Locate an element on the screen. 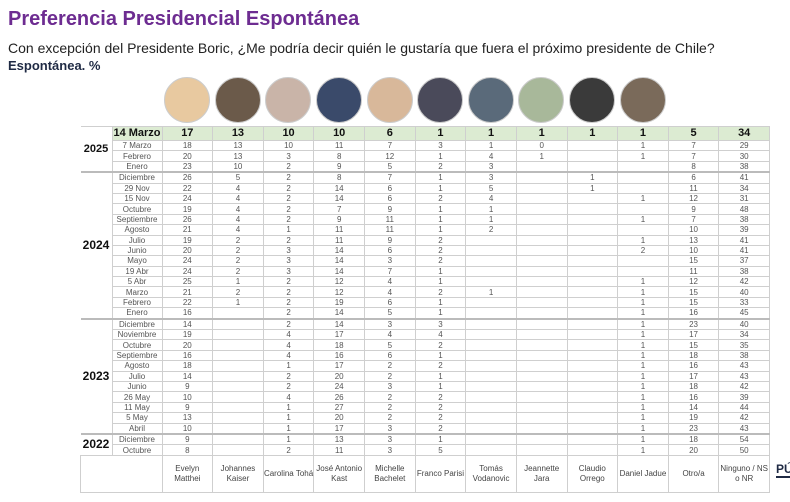 This screenshot has height=502, width=790. value-cell: 24 is located at coordinates (187, 271).